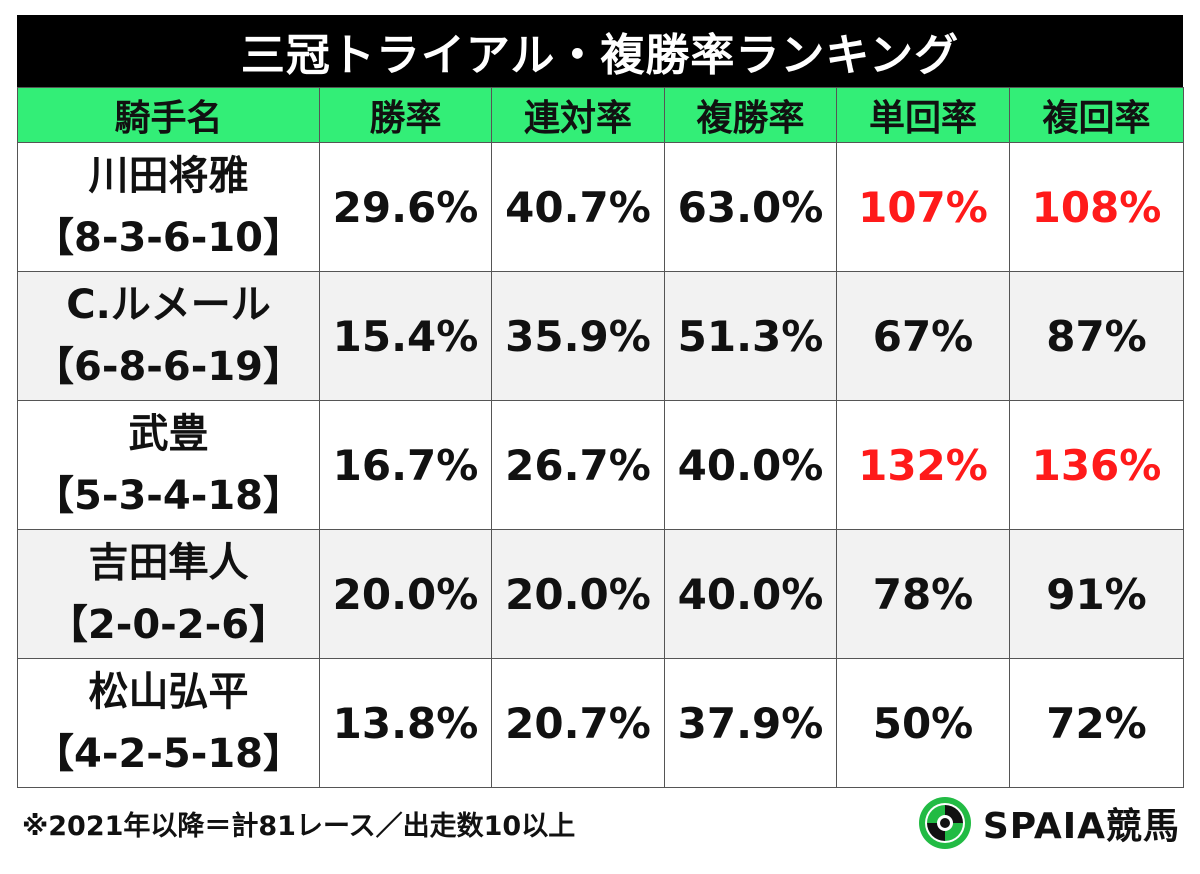  Describe the element at coordinates (1096, 723) in the screenshot. I see `place-return-cell: 72%` at that location.